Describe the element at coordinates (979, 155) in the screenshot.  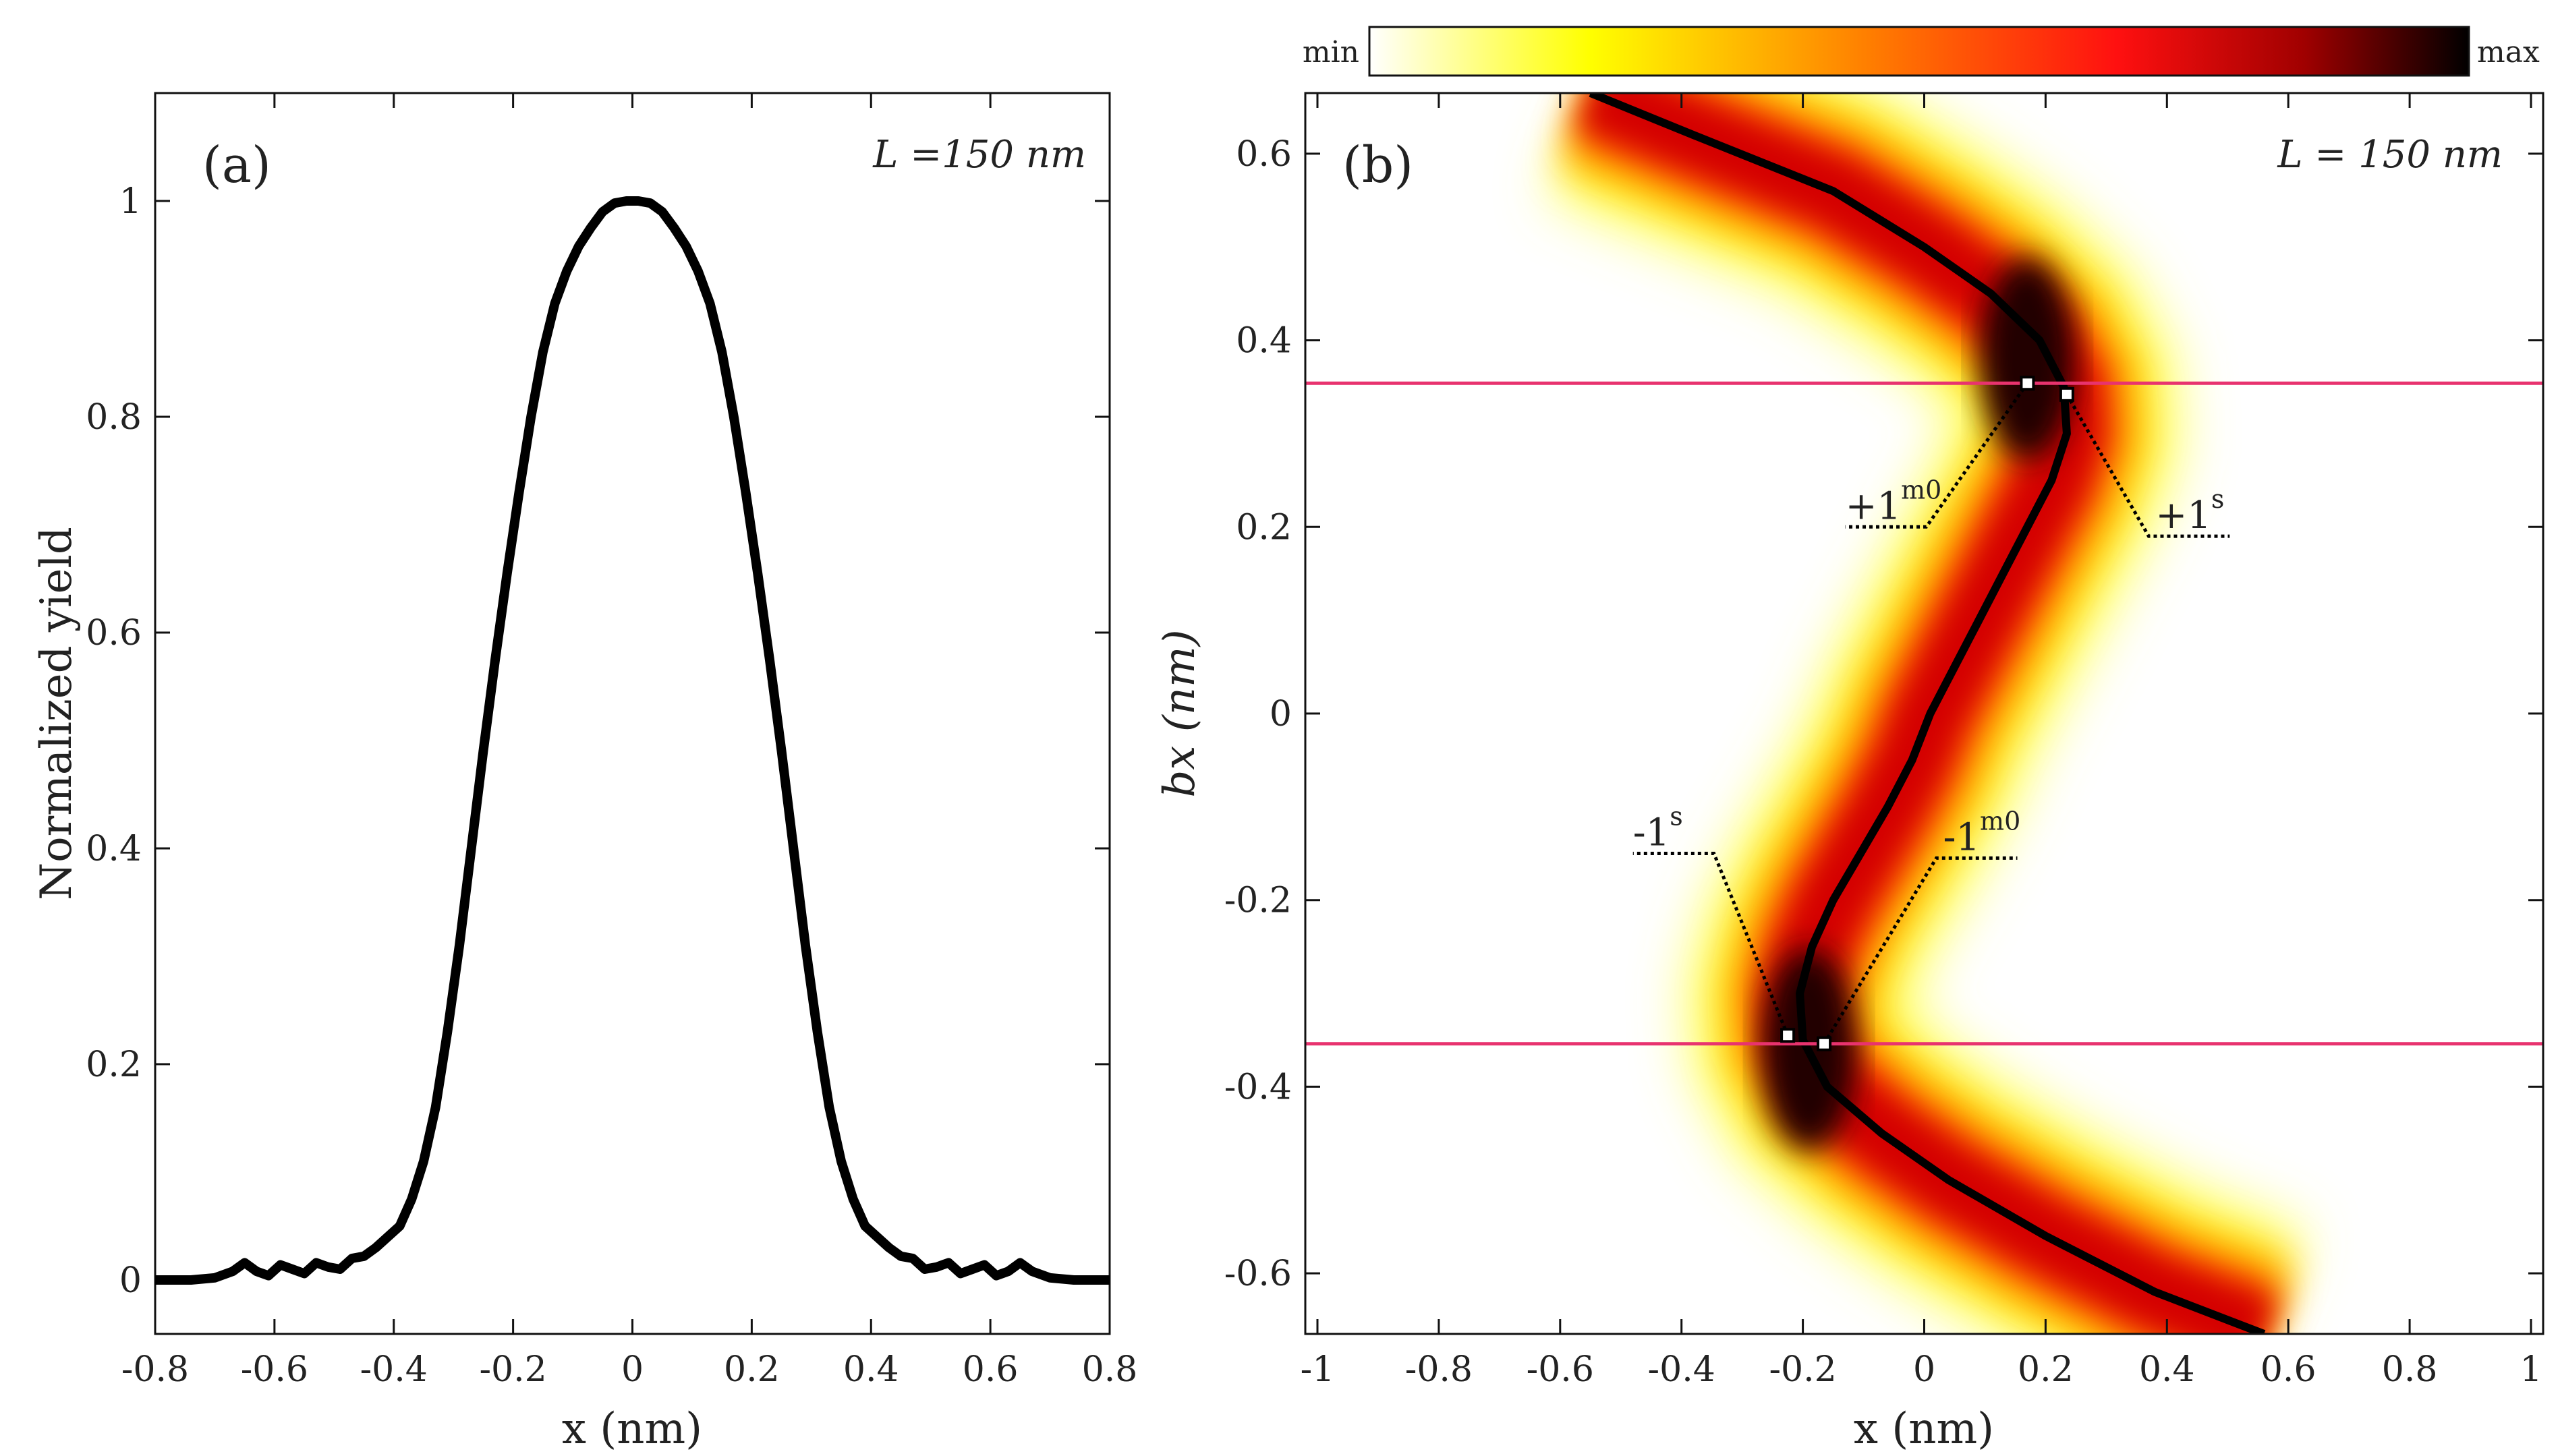
I see `panel-a-annotation: L =150 nm` at that location.